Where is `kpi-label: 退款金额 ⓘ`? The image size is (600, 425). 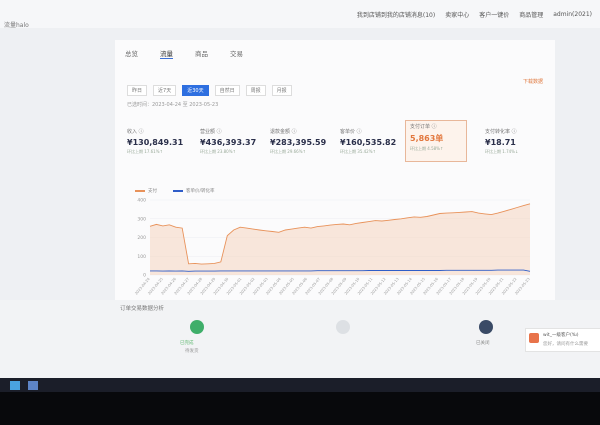 kpi-label: 退款金额 ⓘ is located at coordinates (283, 132).